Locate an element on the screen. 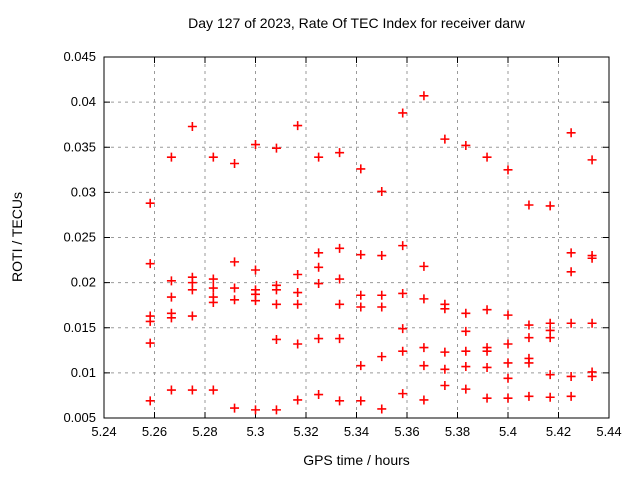 This screenshot has width=640, height=480. x-tick-label: 5.4 is located at coordinates (508, 431).